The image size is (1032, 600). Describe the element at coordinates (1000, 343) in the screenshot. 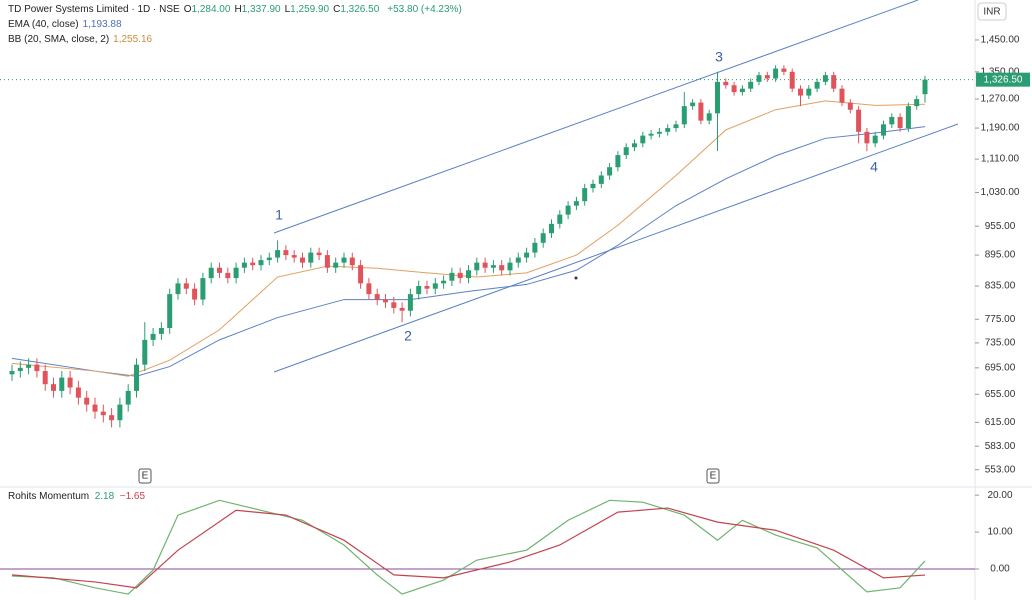

I see `y-tick-label: 735.00` at that location.